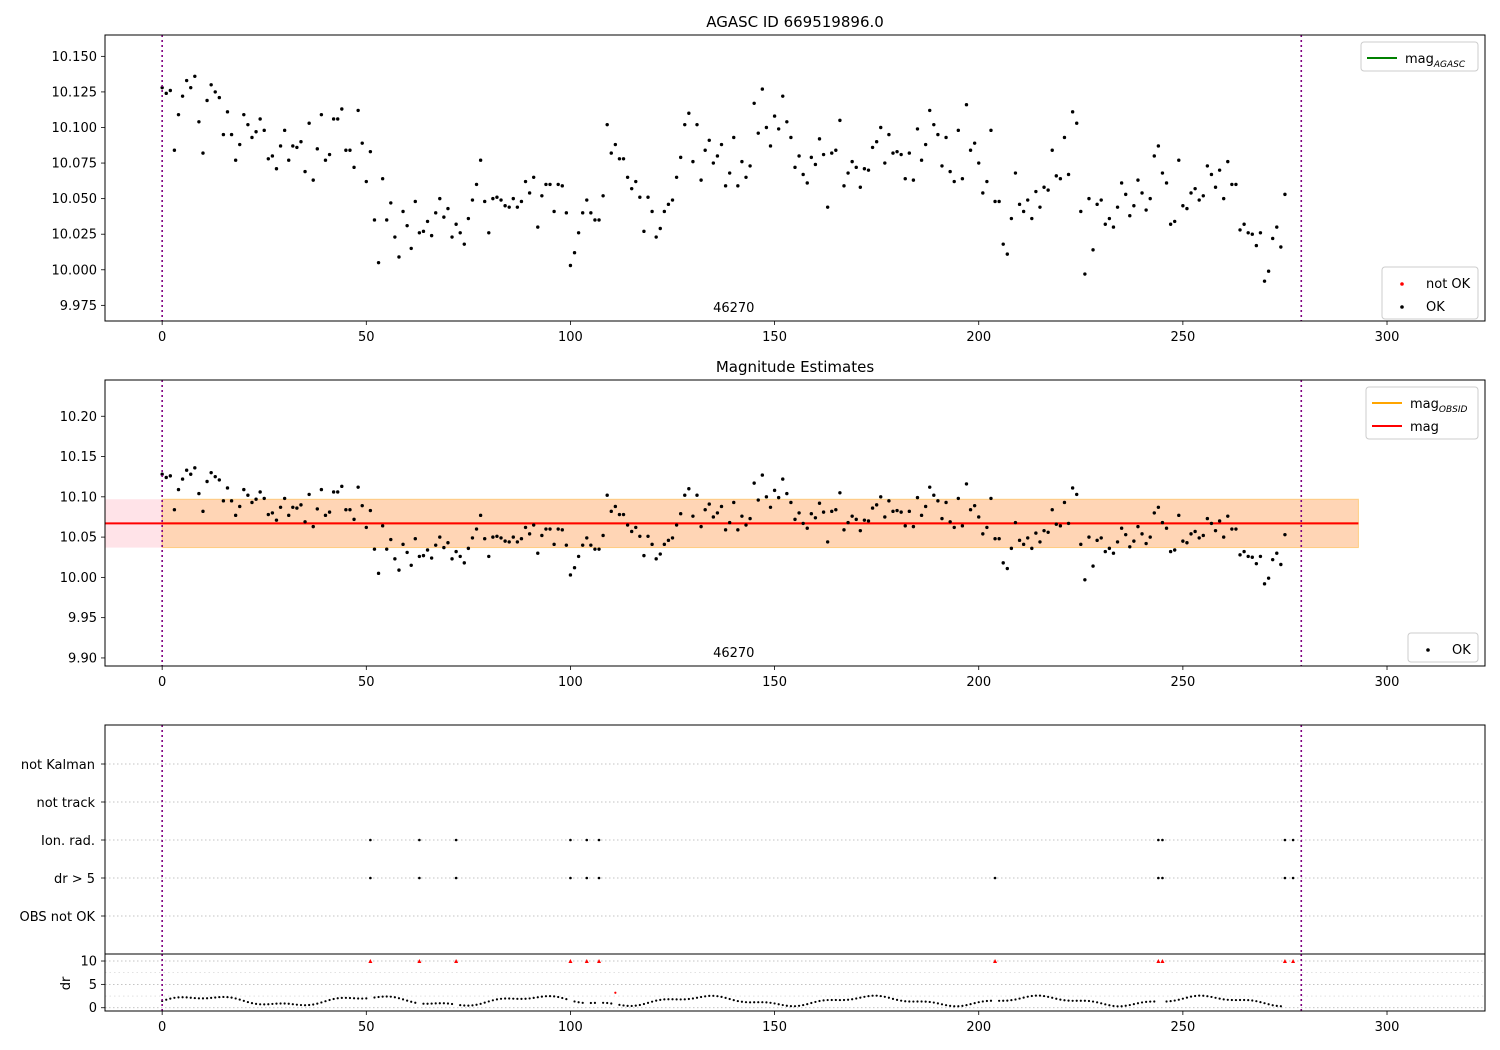 This screenshot has width=1500, height=1050. What do you see at coordinates (1285, 840) in the screenshot?
I see `panel3-flag-point` at bounding box center [1285, 840].